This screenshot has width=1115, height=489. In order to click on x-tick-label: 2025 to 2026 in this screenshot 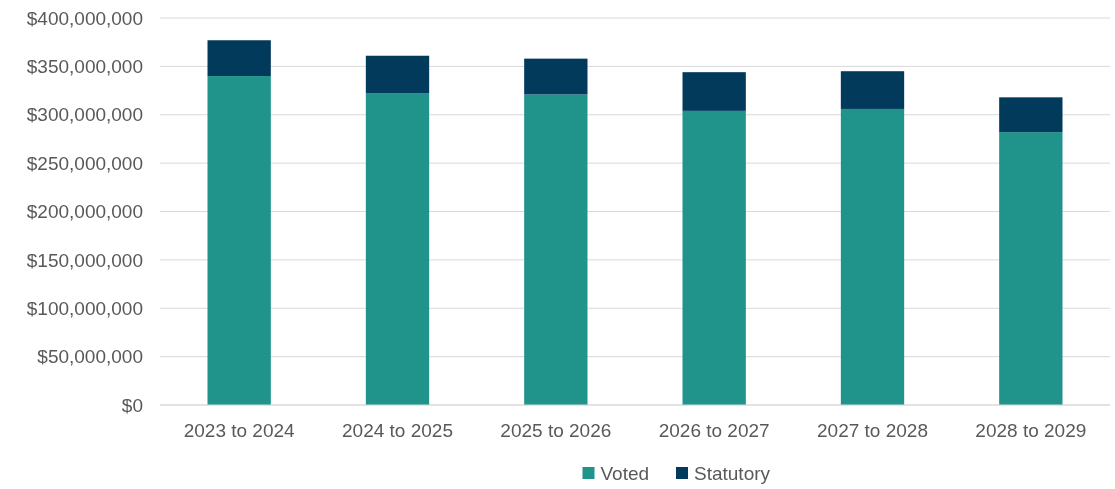, I will do `click(556, 430)`.